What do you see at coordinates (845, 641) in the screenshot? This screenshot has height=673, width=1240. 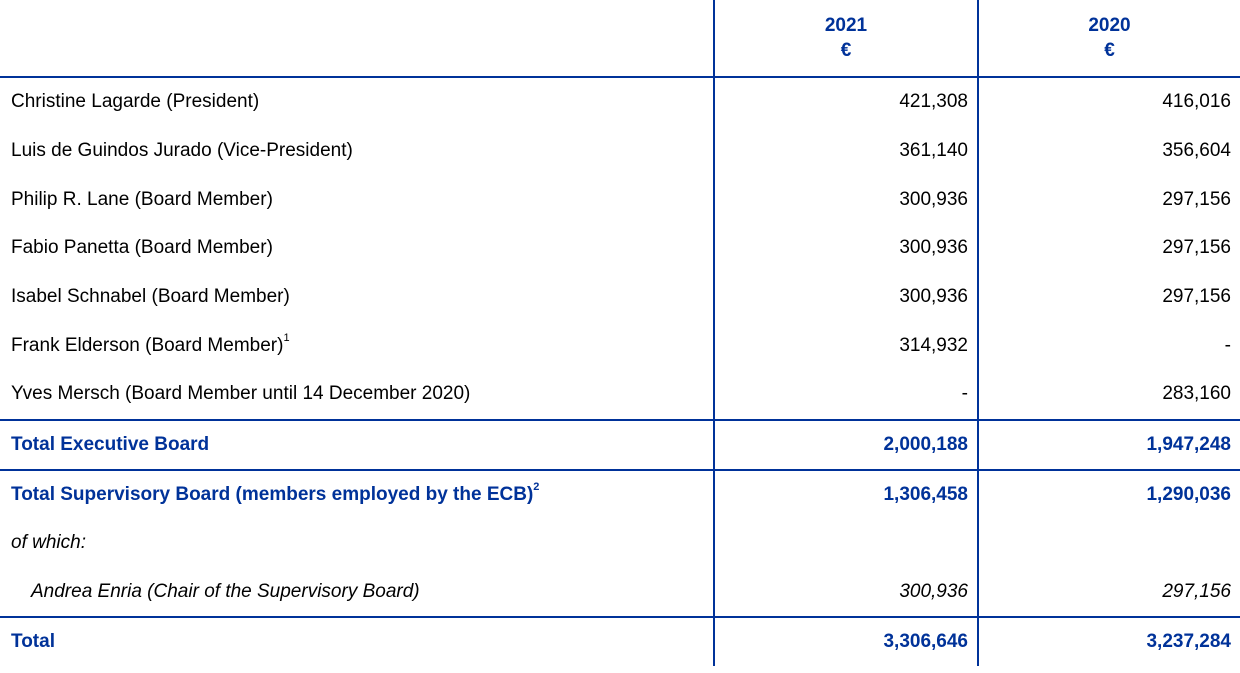 I see `value-2021: 3,306,646` at bounding box center [845, 641].